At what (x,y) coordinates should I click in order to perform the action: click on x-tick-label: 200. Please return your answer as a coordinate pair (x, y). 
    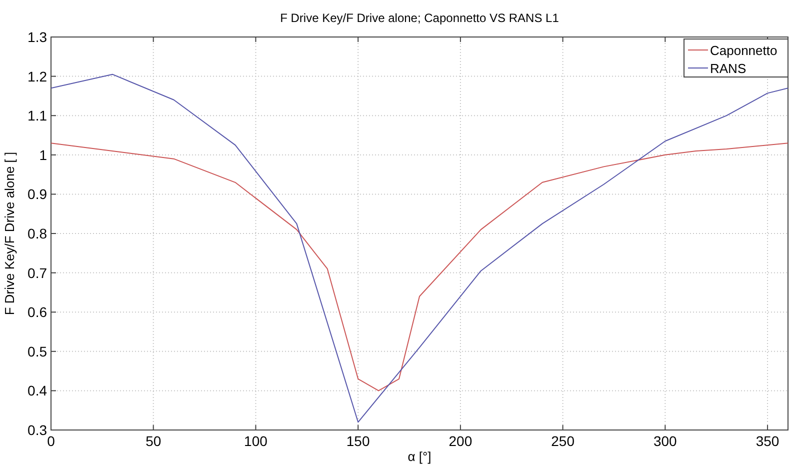
    Looking at the image, I should click on (460, 441).